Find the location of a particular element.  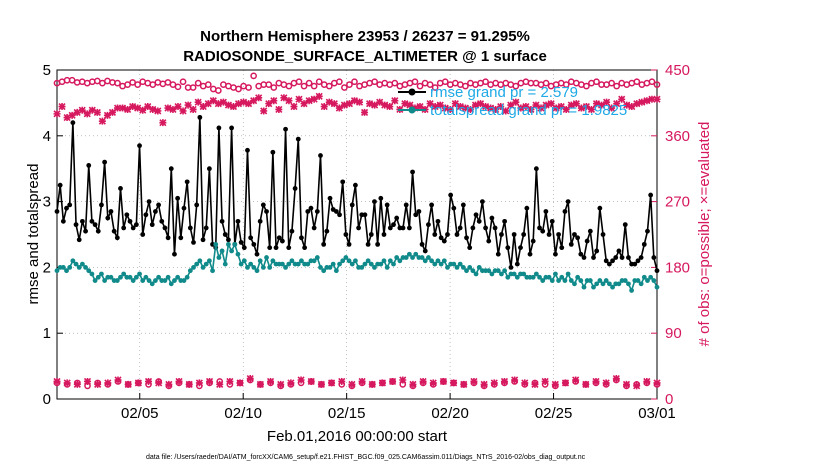

x-tick-label: 02/15 is located at coordinates (347, 413).